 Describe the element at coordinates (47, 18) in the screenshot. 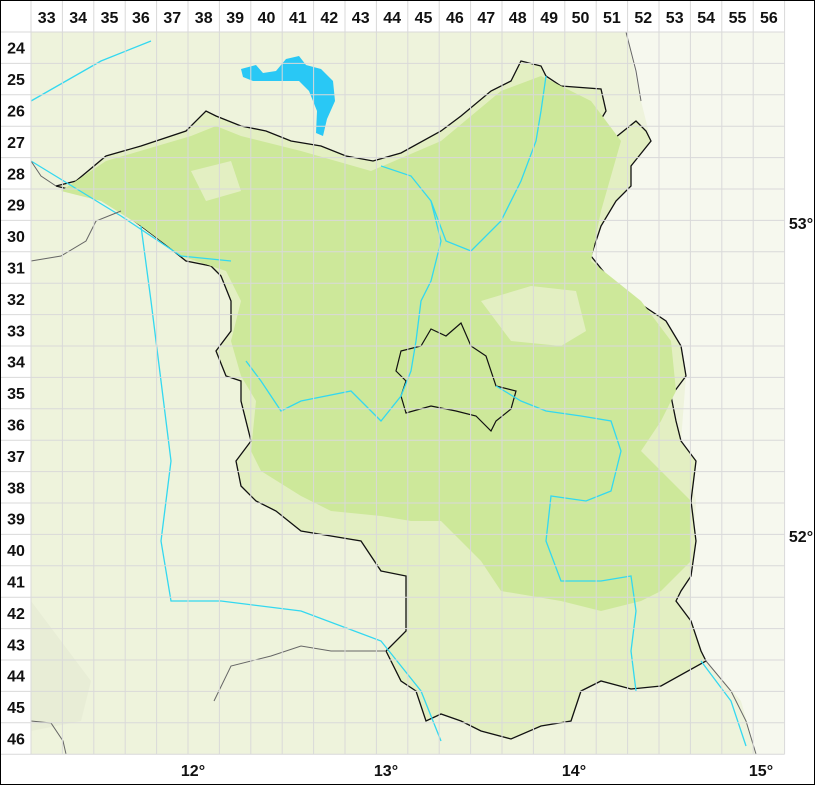

I see `column-label: 33` at that location.